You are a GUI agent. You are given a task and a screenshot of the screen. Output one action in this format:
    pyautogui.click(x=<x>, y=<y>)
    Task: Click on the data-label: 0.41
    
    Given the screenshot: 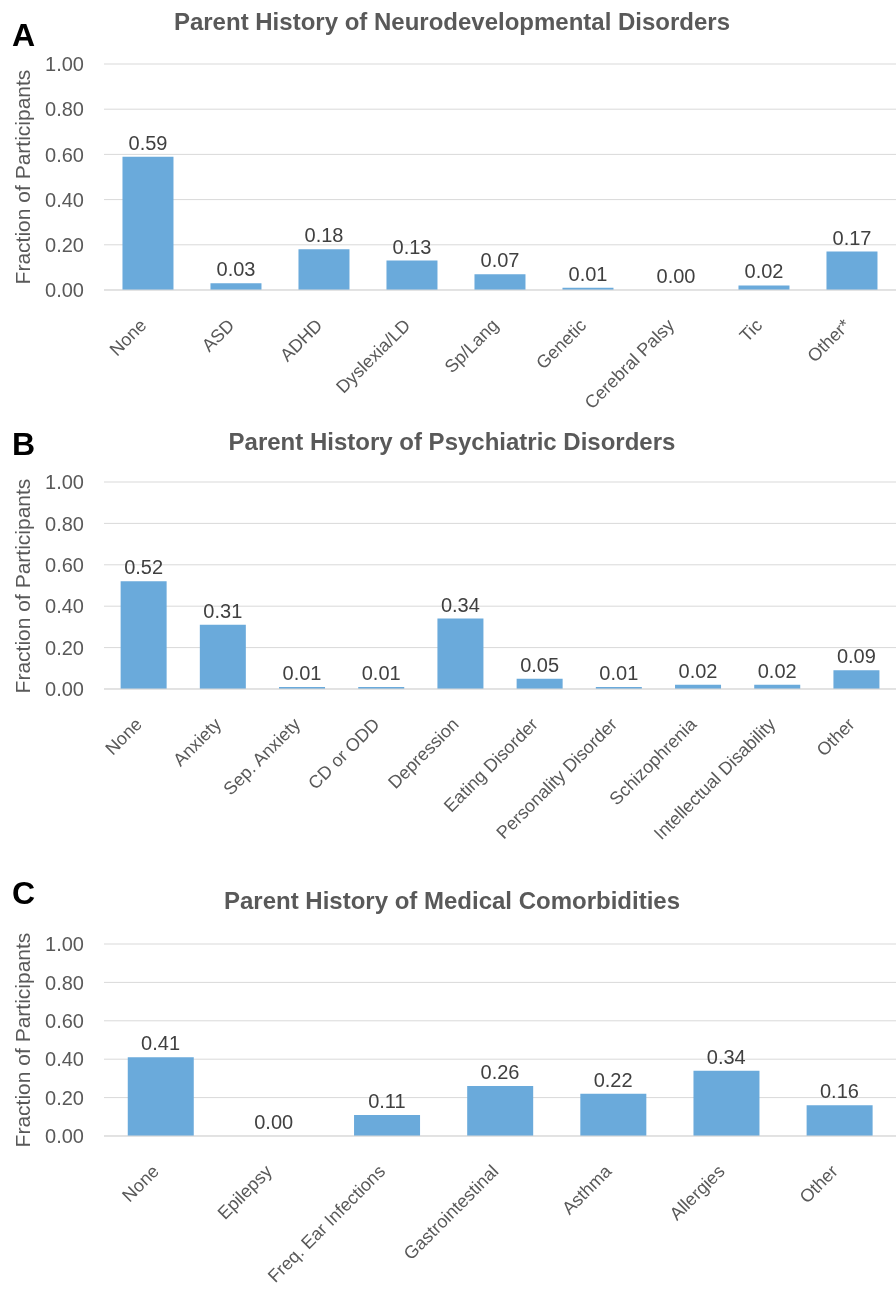 What is the action you would take?
    pyautogui.click(x=161, y=1043)
    